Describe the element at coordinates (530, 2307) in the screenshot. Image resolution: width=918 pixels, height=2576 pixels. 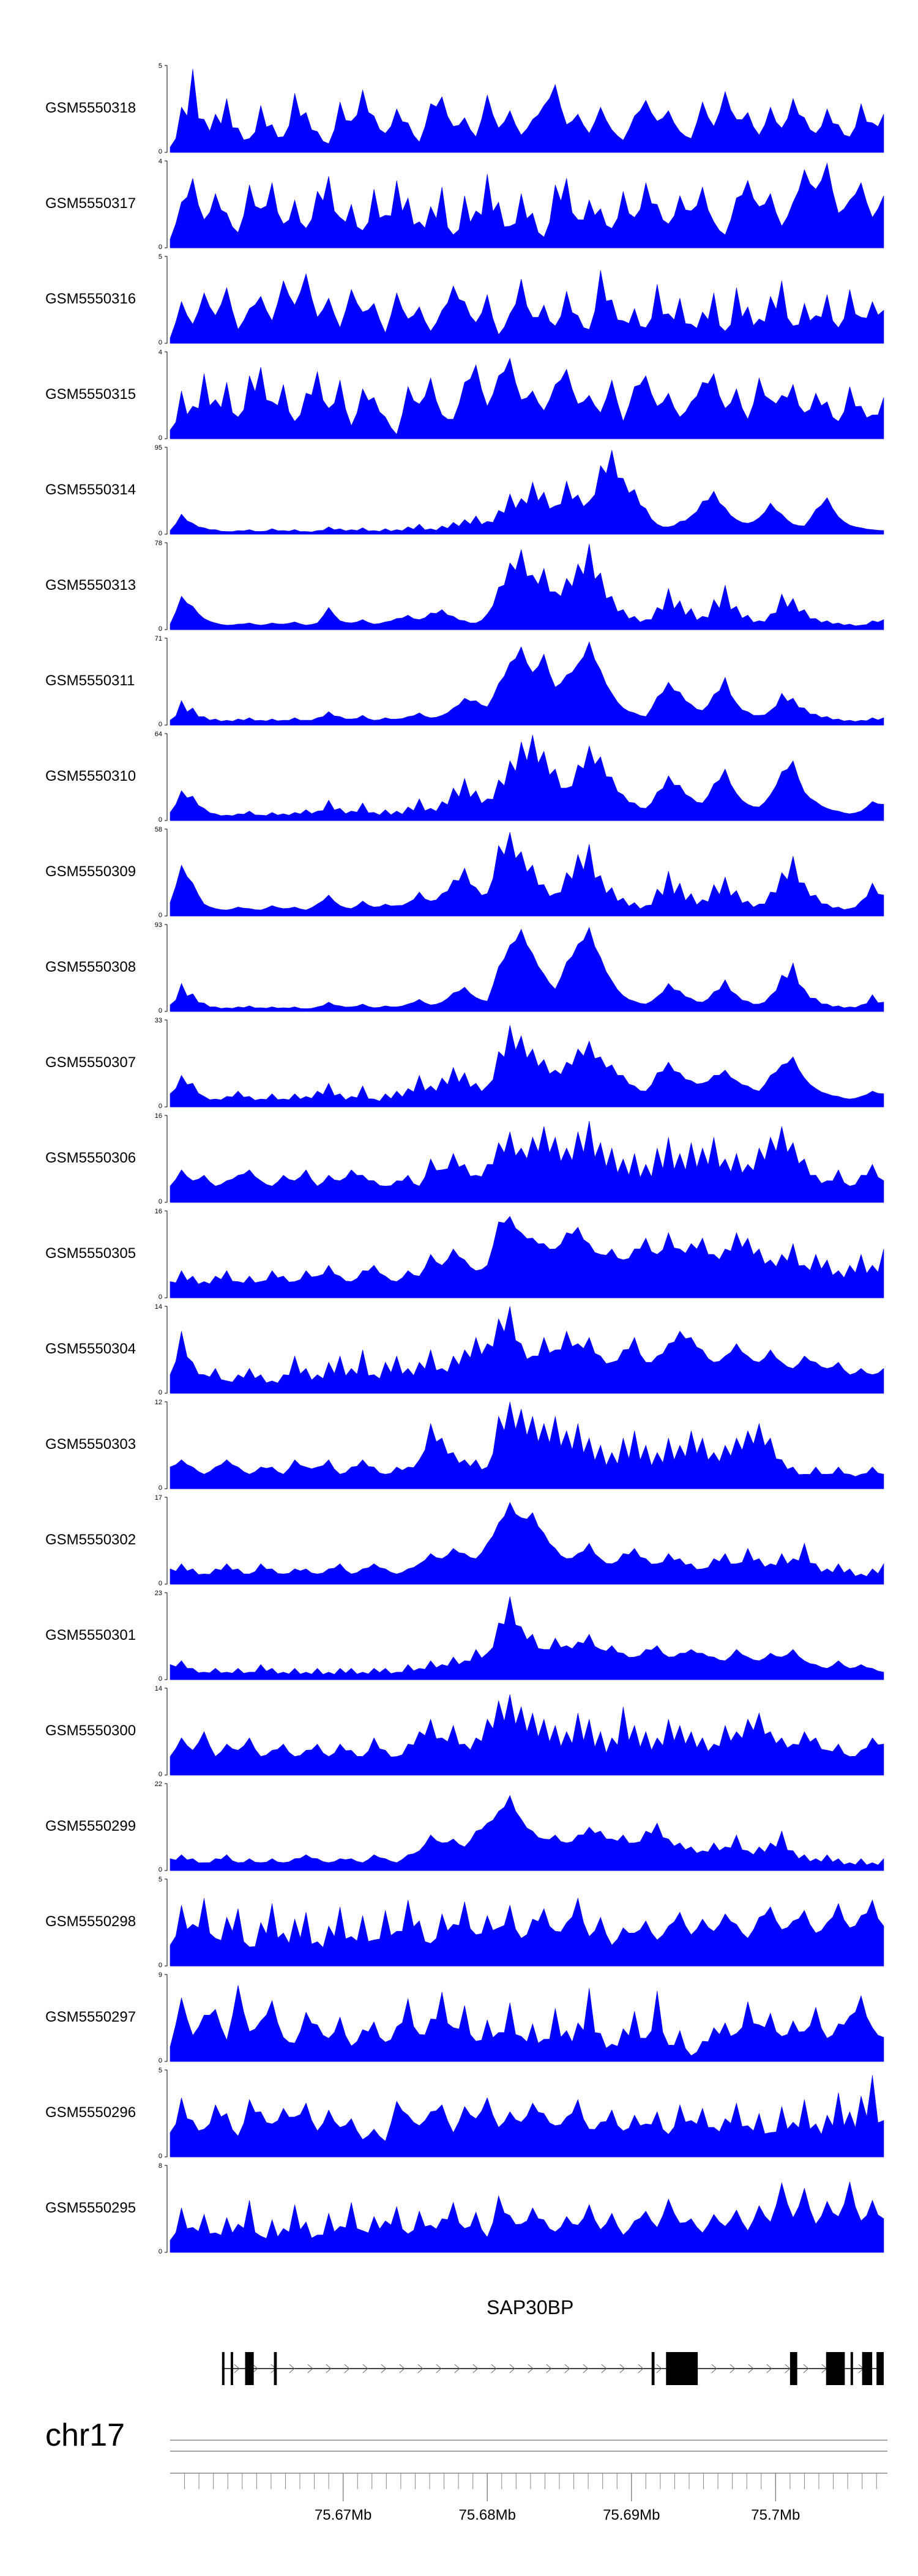
I see `gene-name-label: SAP30BP` at that location.